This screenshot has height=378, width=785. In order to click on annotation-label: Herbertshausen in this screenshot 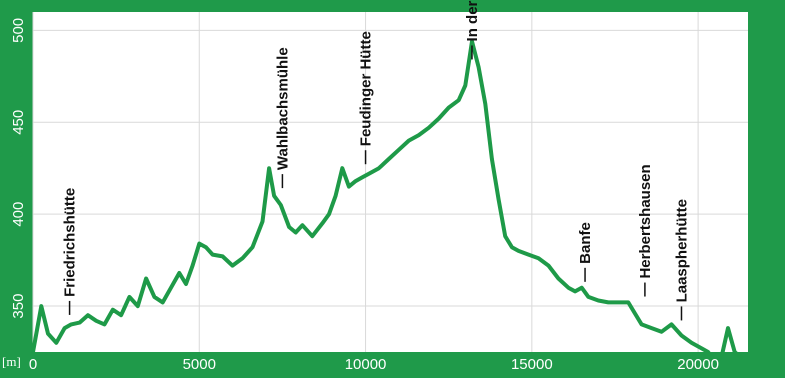, I will do `click(645, 221)`.